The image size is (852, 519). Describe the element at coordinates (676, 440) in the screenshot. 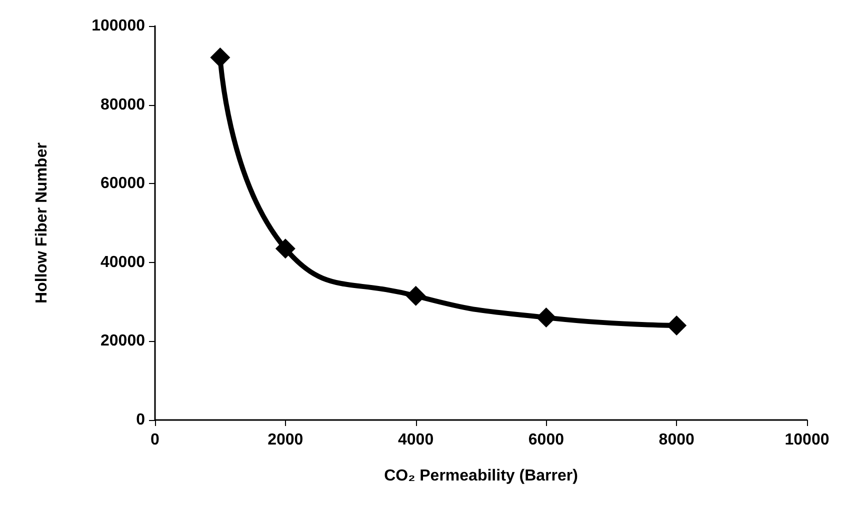

I see `x-tick-label: 8000` at that location.